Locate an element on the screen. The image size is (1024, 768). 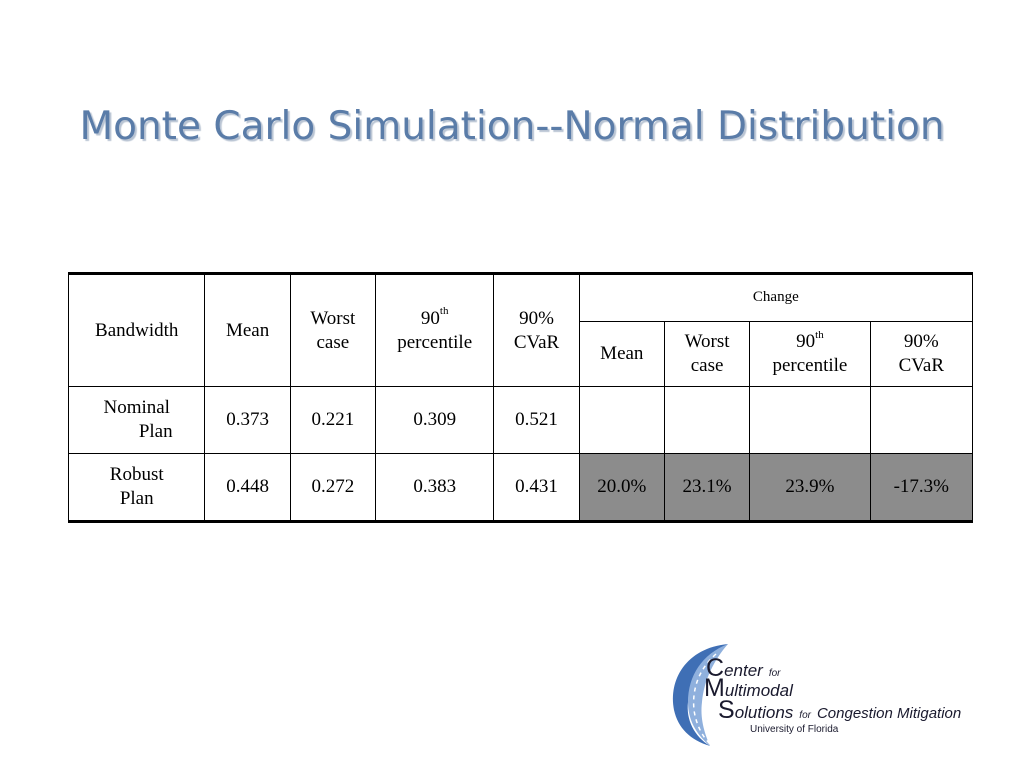
cell-change-90th-percentile: 23.9% is located at coordinates (810, 487).